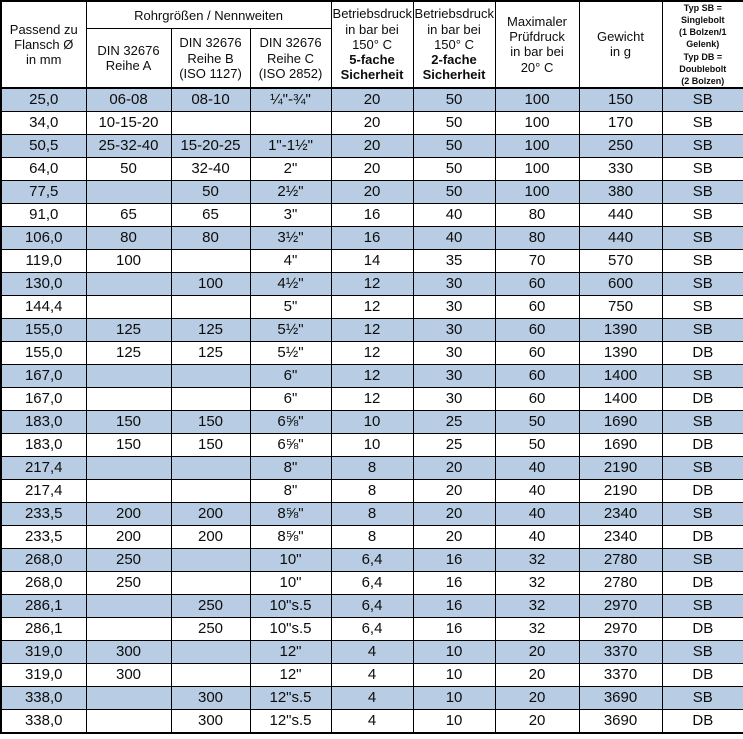 The width and height of the screenshot is (743, 739). What do you see at coordinates (43, 145) in the screenshot?
I see `table-cell: 50,5` at bounding box center [43, 145].